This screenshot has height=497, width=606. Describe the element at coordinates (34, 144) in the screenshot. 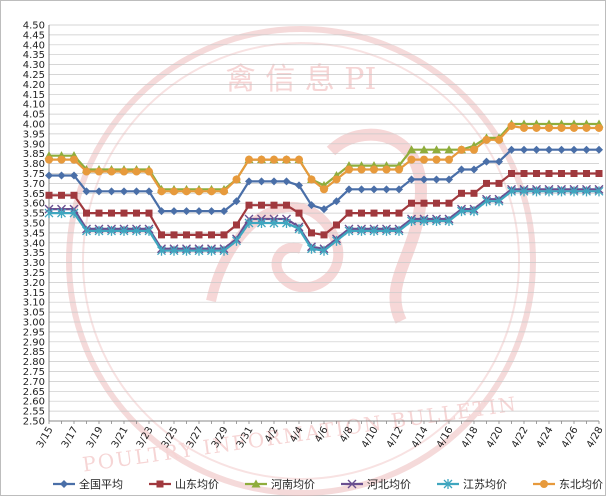

I see `y-tick-label: 3.90` at that location.